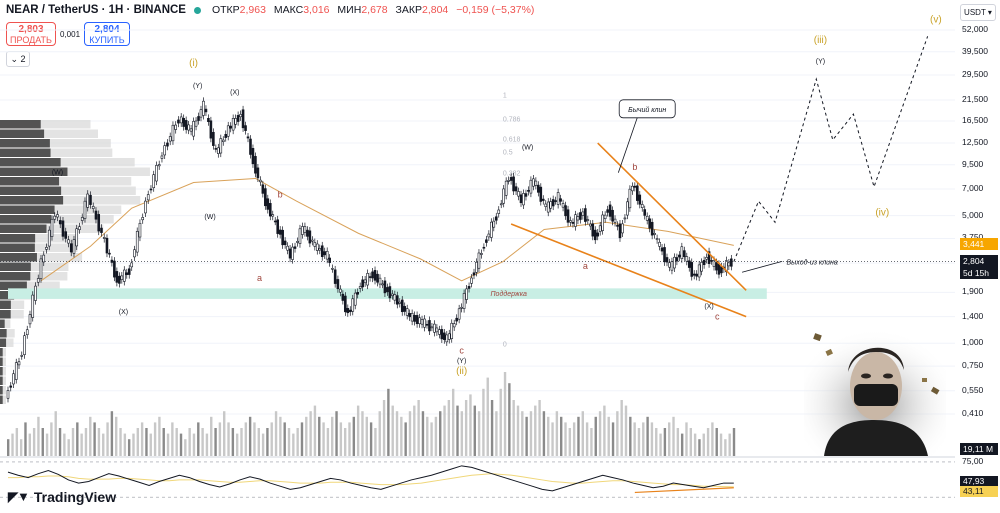  What do you see at coordinates (374, 10) in the screenshot?
I see `ohlc-low-value: 2,678` at bounding box center [374, 10].